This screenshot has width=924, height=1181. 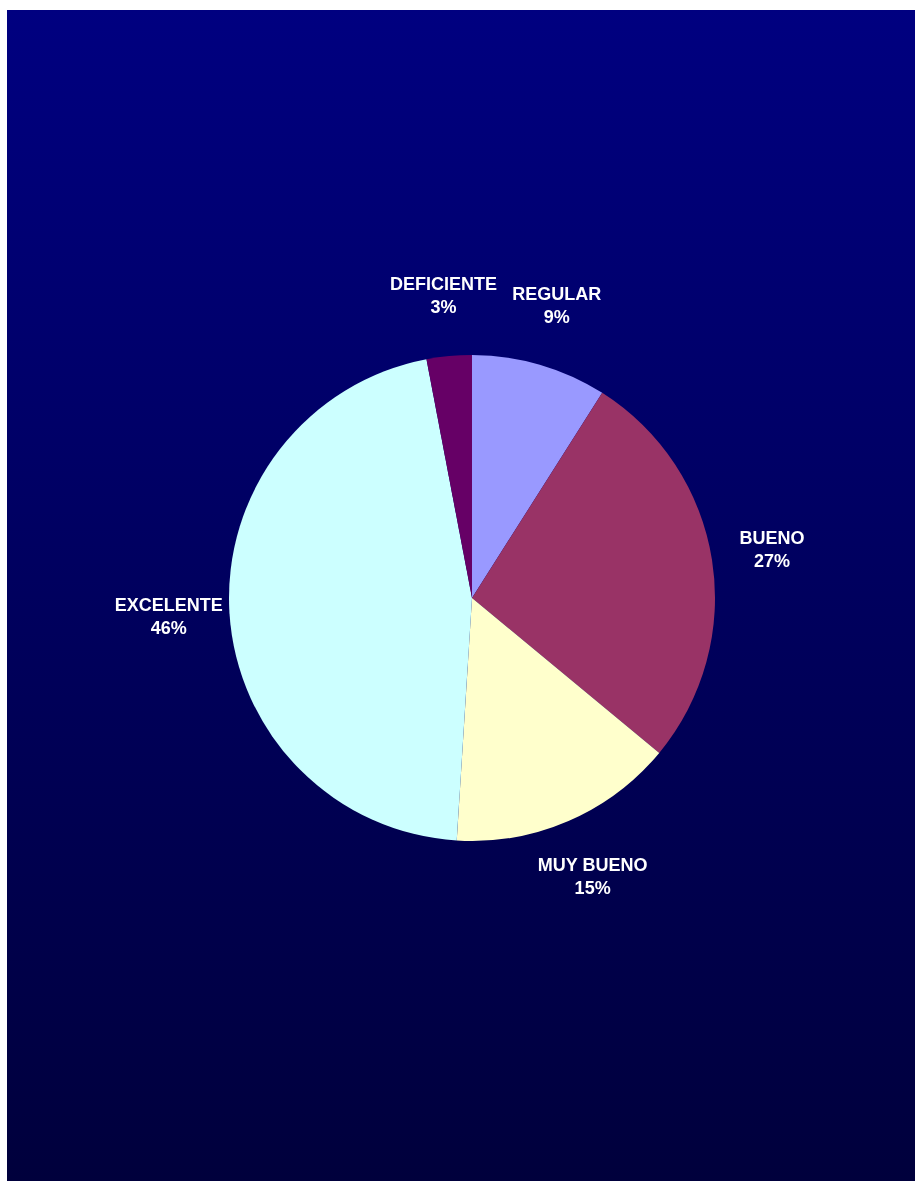 I want to click on slice-label: DEFICIENTE, so click(x=443, y=283).